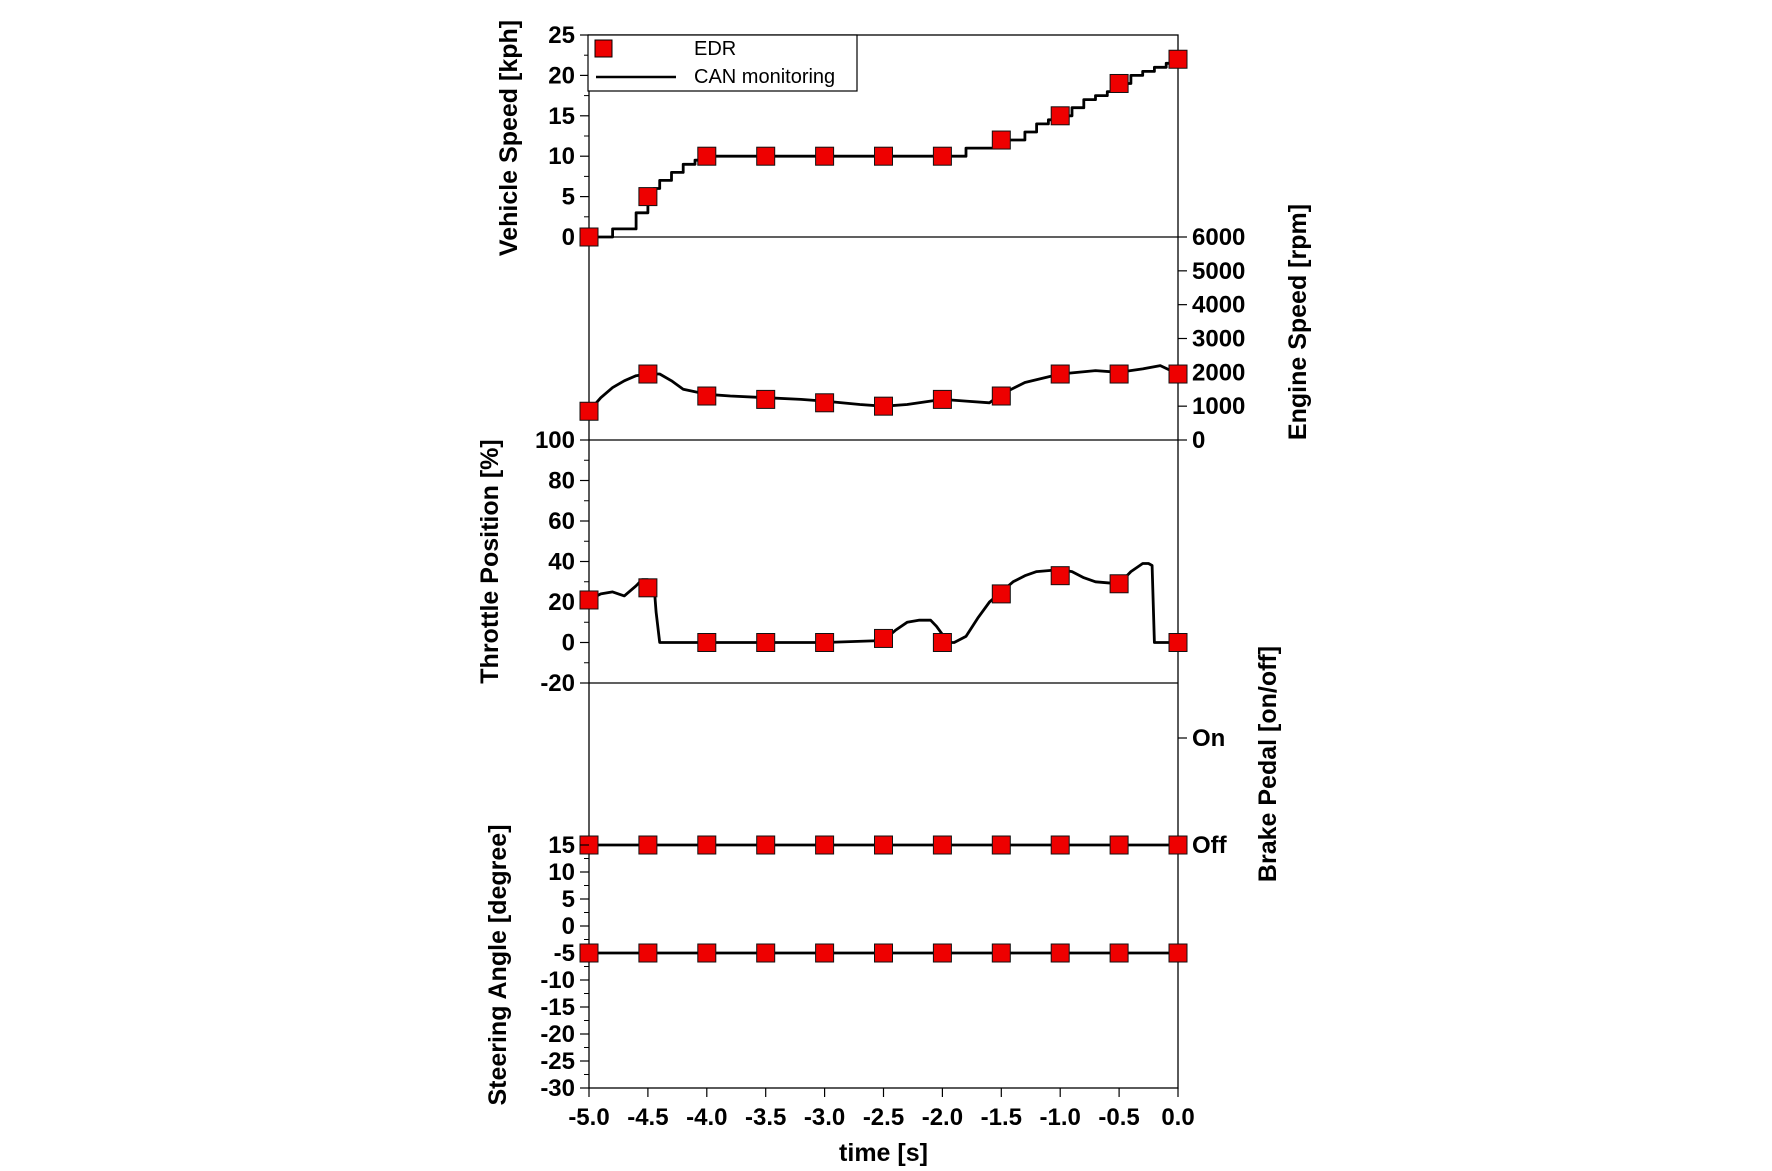 The image size is (1772, 1171). What do you see at coordinates (1001, 1117) in the screenshot?
I see `x-tick-label: -1.5` at bounding box center [1001, 1117].